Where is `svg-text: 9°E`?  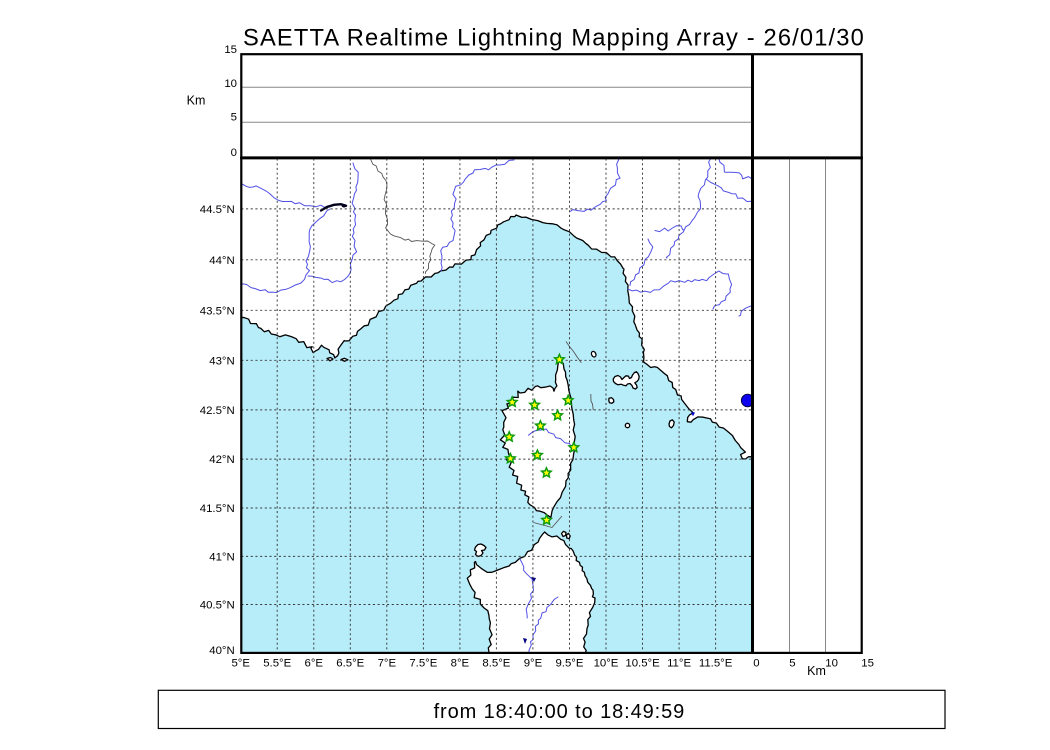 svg-text: 9°E is located at coordinates (533, 663).